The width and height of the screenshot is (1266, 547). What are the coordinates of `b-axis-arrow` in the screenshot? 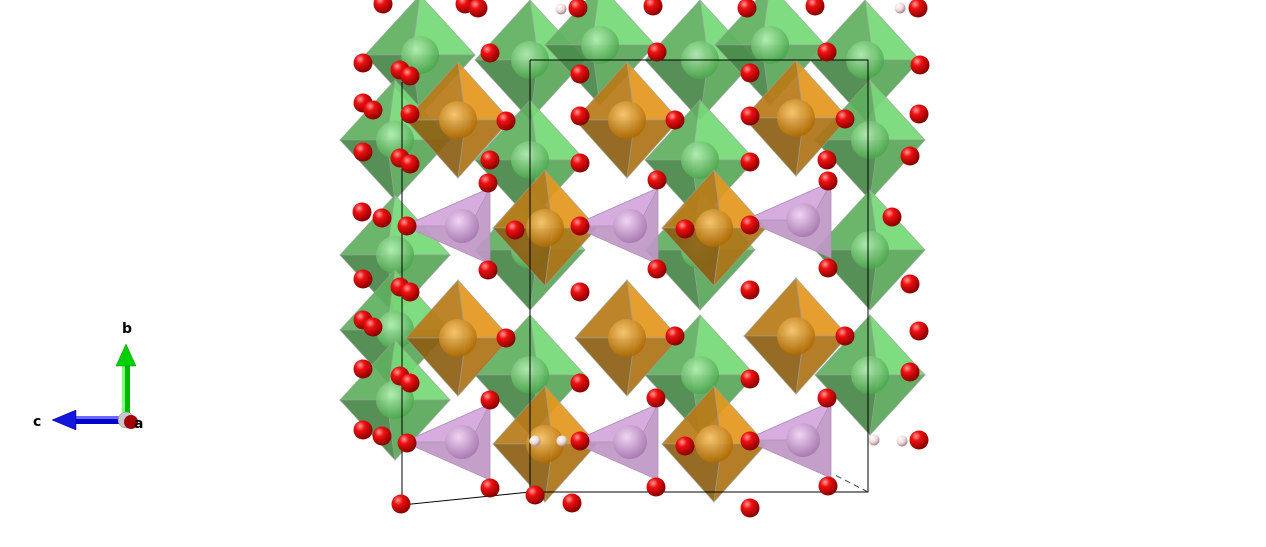 It's located at (126, 379).